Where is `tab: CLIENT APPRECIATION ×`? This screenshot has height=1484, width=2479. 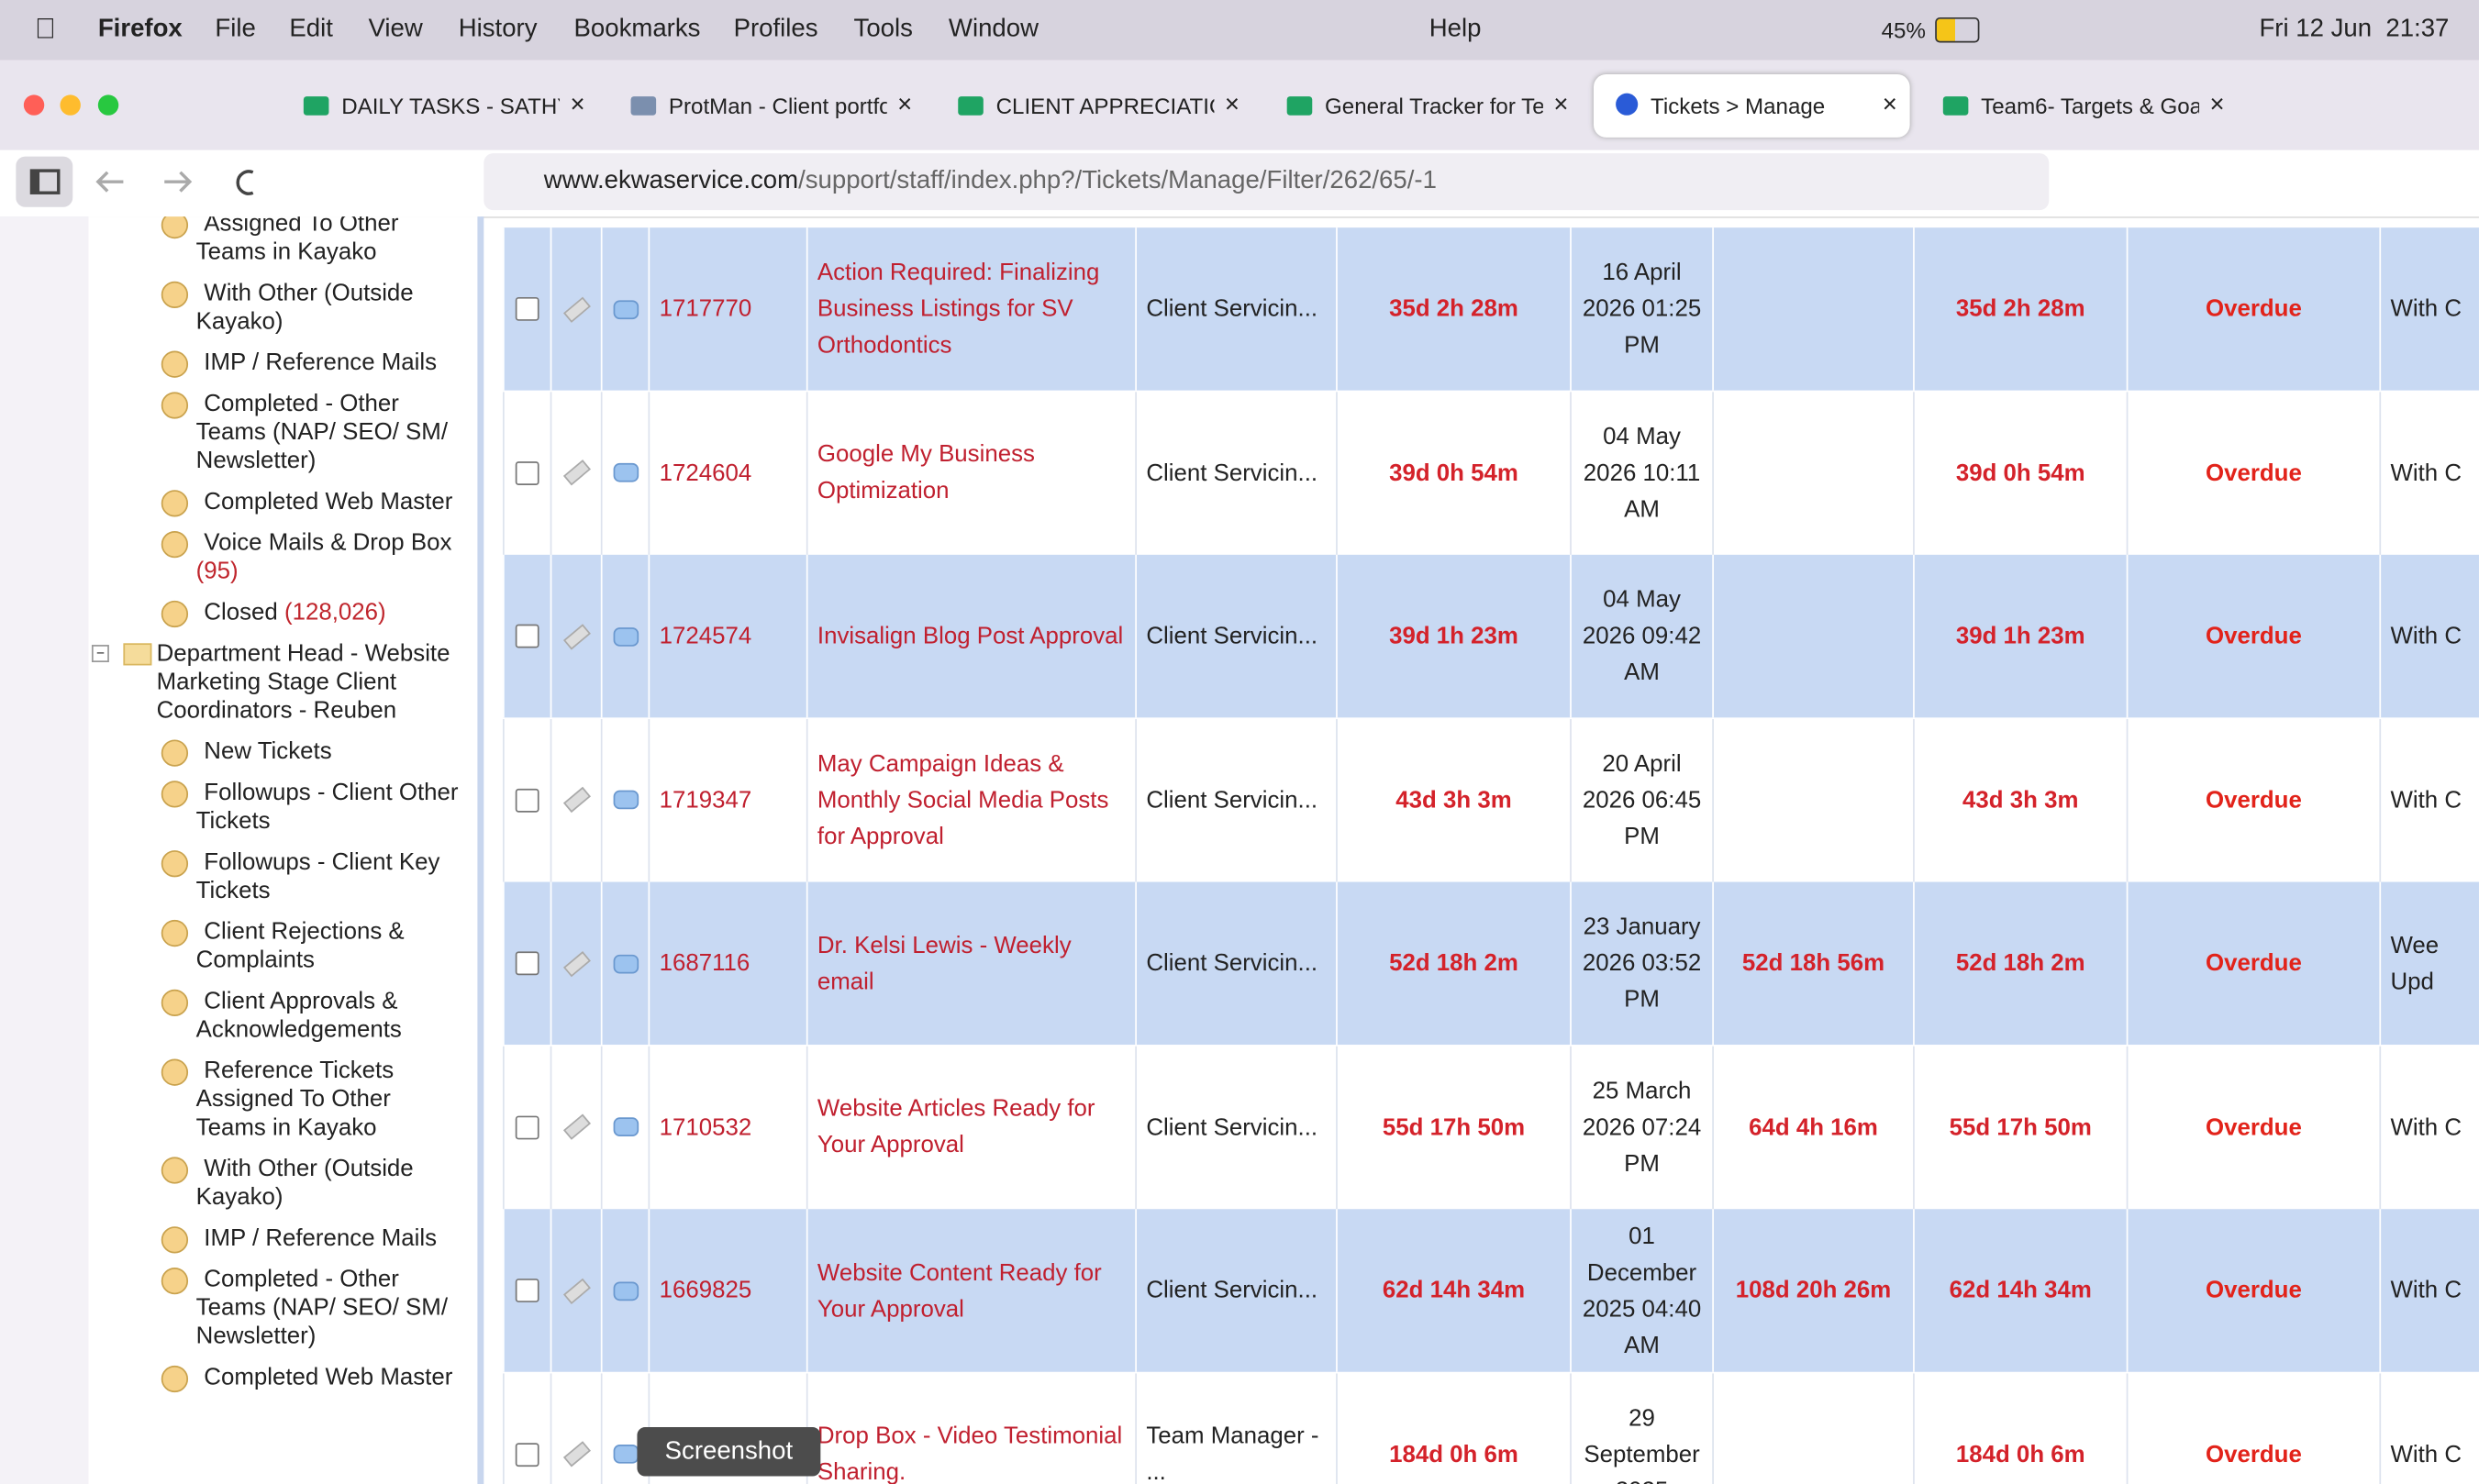
tab: CLIENT APPRECIATION × is located at coordinates (1094, 106).